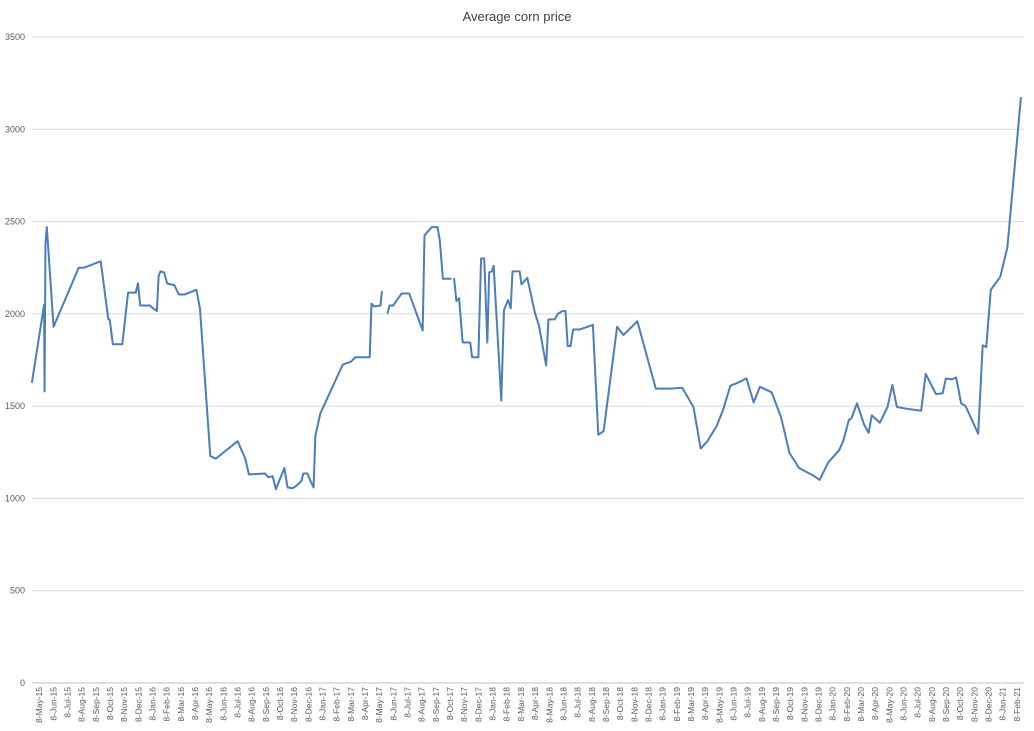 This screenshot has width=1034, height=731. Describe the element at coordinates (535, 703) in the screenshot. I see `x-tick-label: 8-Apr-18` at that location.